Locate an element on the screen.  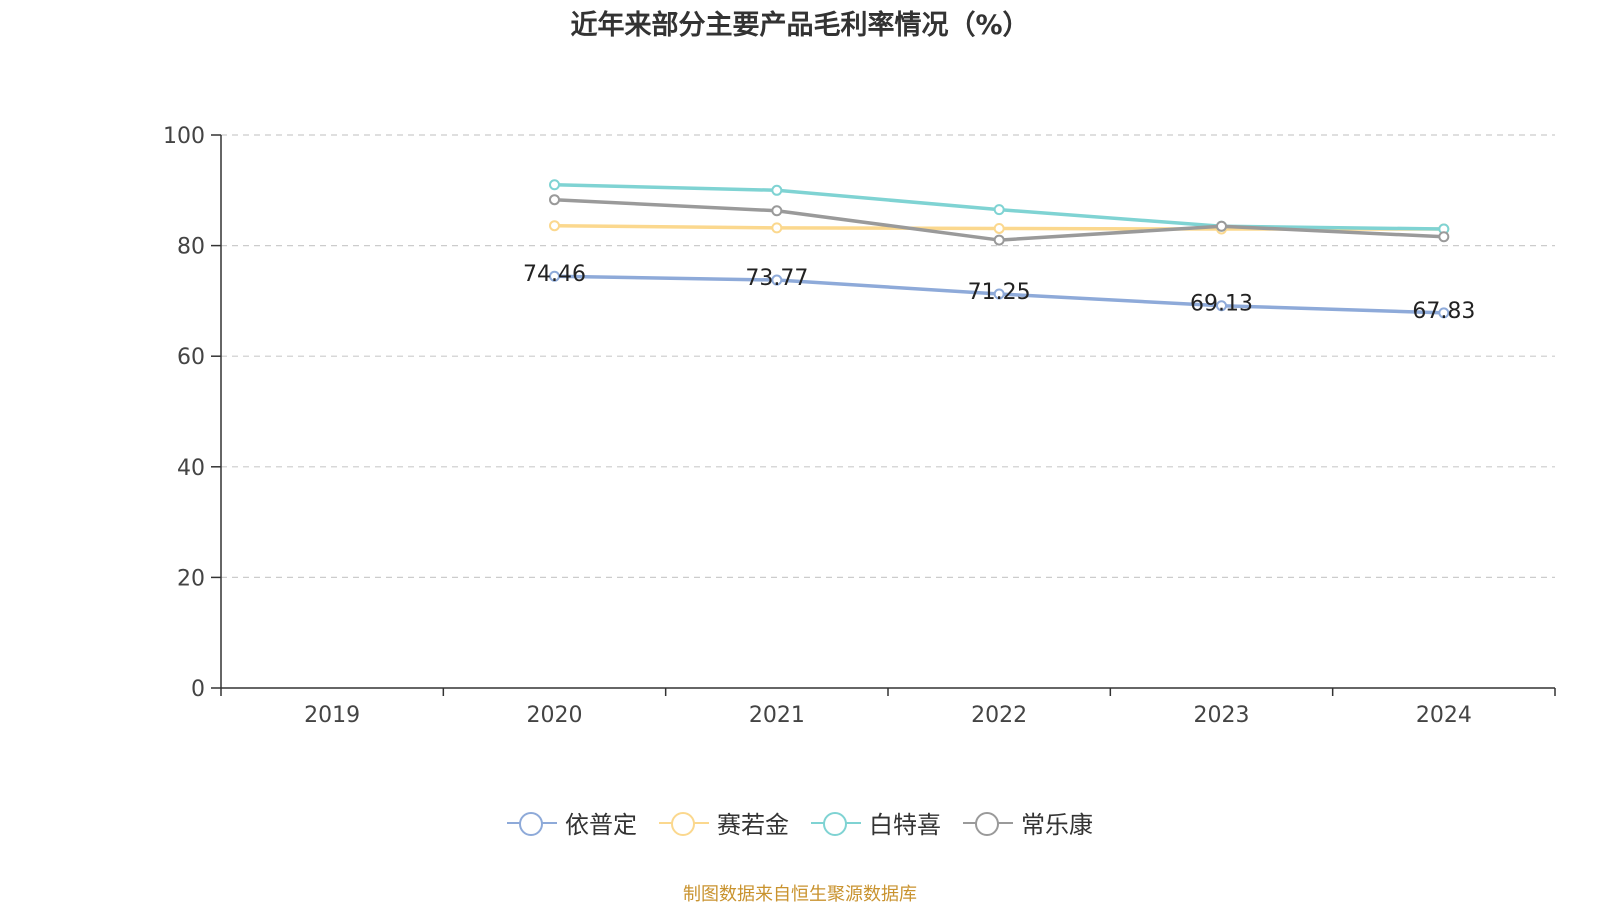
legend-item: 白特喜 is located at coordinates (876, 822).